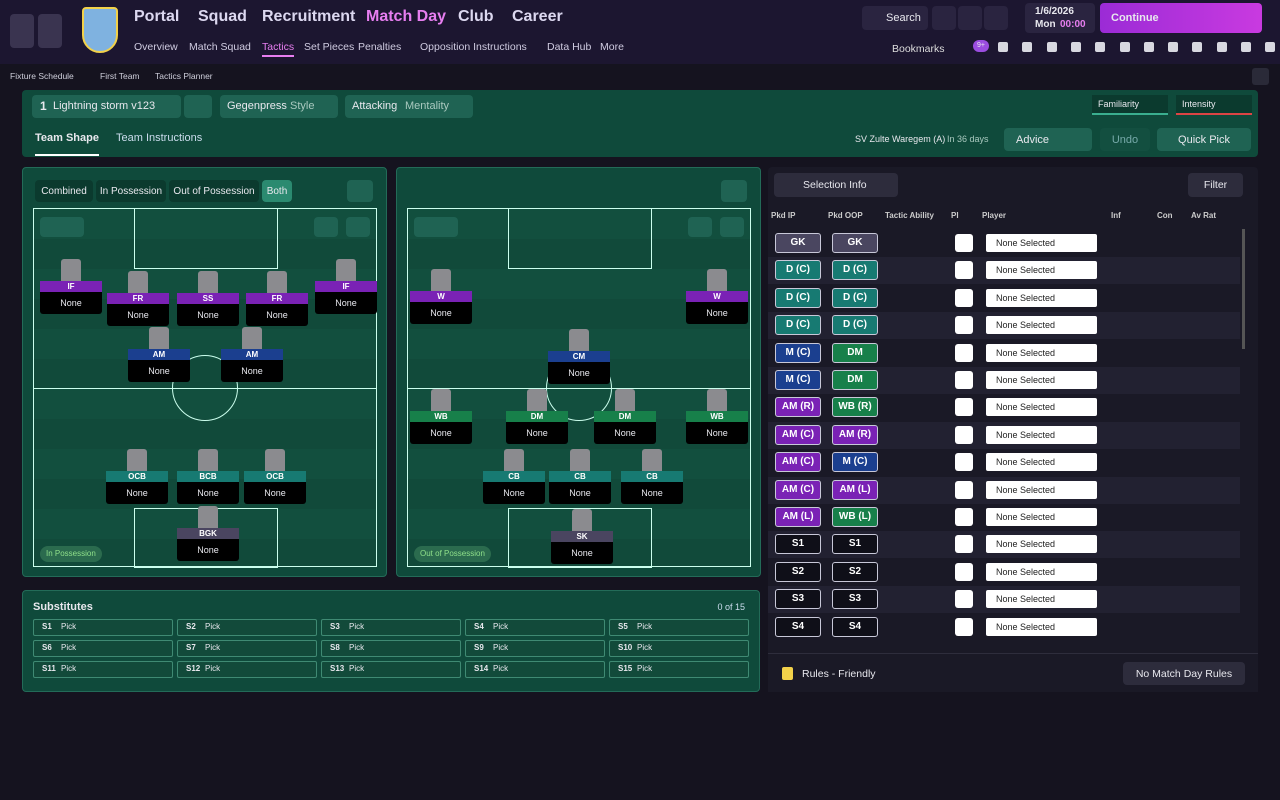 This screenshot has height=800, width=1280. I want to click on player-card: DM None, so click(537, 417).